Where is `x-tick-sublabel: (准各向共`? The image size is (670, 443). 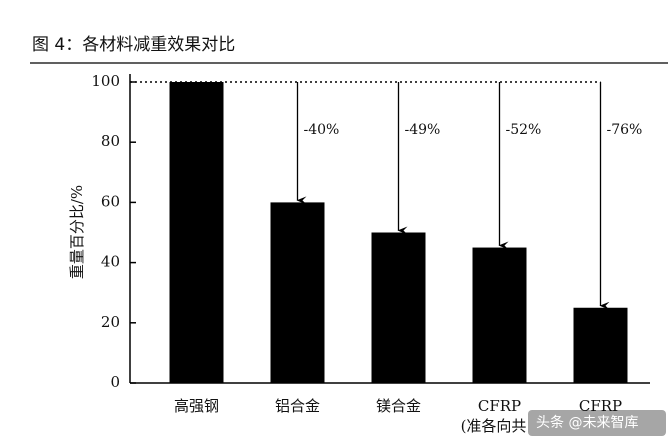
x-tick-sublabel: (准各向共 is located at coordinates (494, 426).